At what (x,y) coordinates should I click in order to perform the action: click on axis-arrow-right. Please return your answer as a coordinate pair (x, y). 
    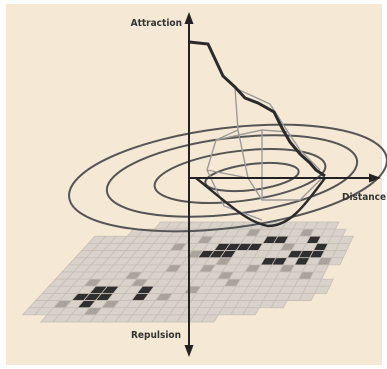
    Looking at the image, I should click on (375, 178).